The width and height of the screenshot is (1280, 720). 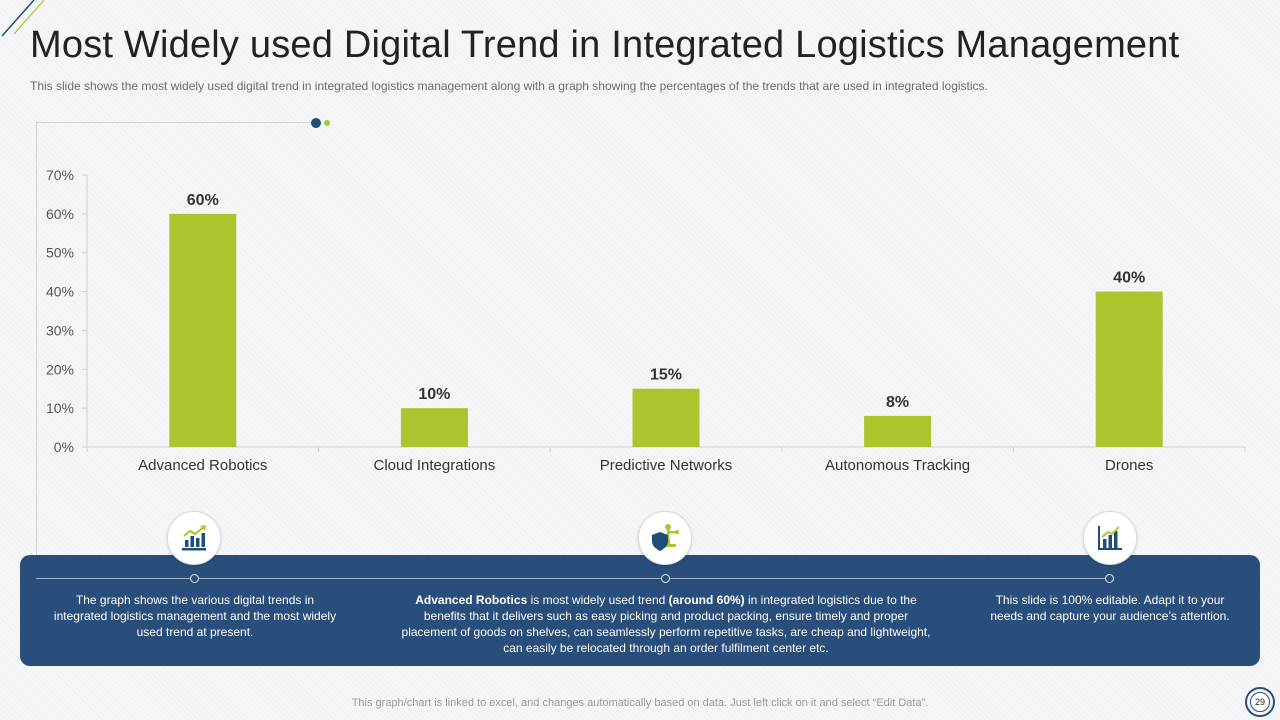 What do you see at coordinates (897, 465) in the screenshot?
I see `x-tick-label: Autonomous Tracking` at bounding box center [897, 465].